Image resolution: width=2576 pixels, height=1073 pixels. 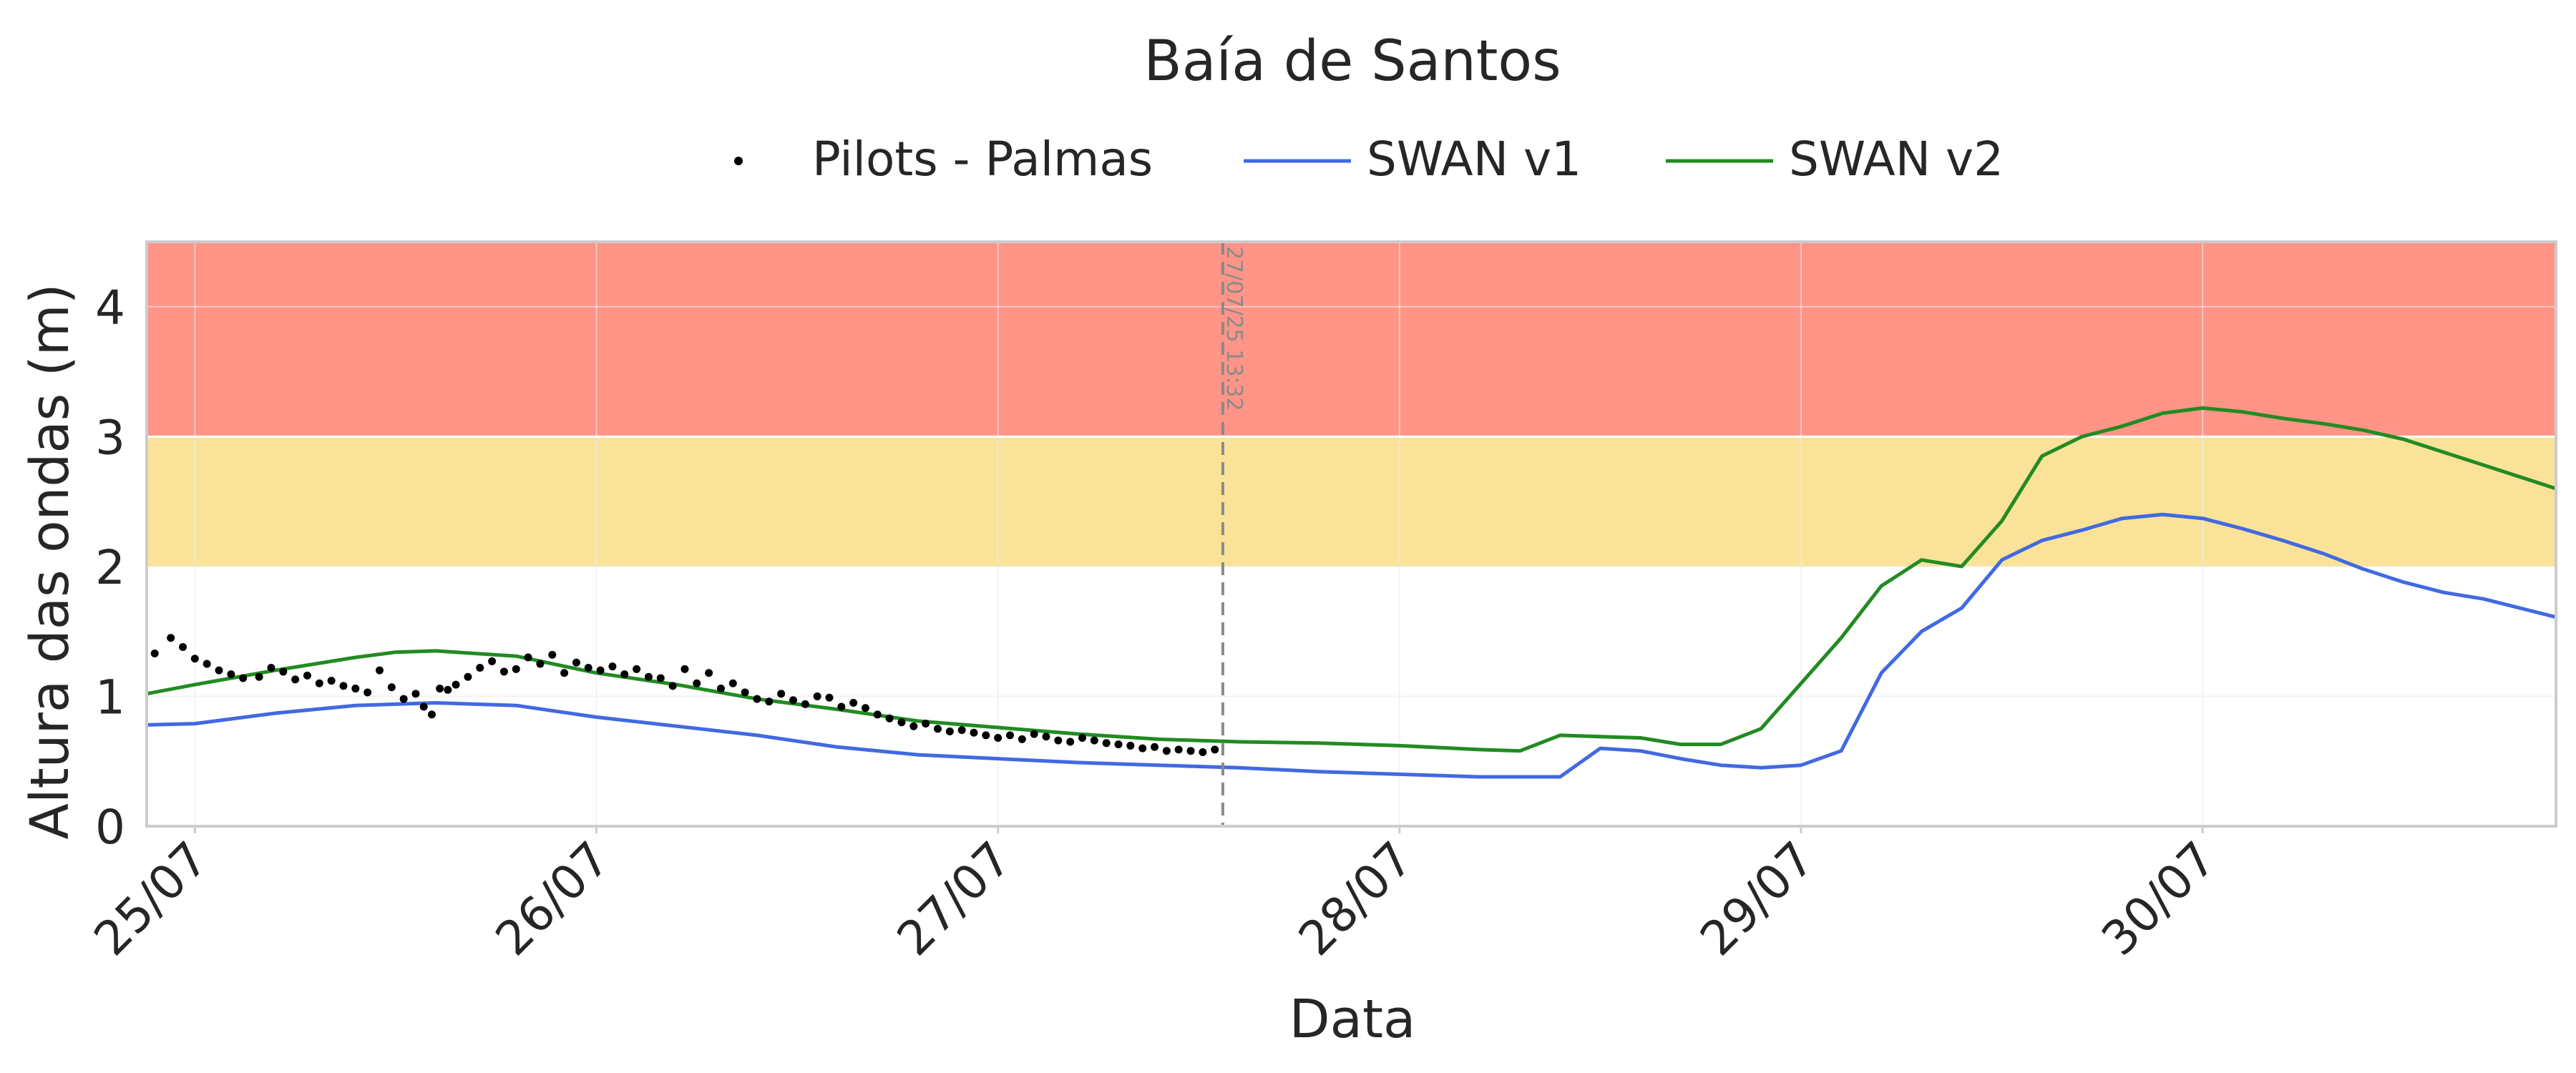 What do you see at coordinates (1474, 159) in the screenshot?
I see `legend-label-swan-v1: SWAN v1` at bounding box center [1474, 159].